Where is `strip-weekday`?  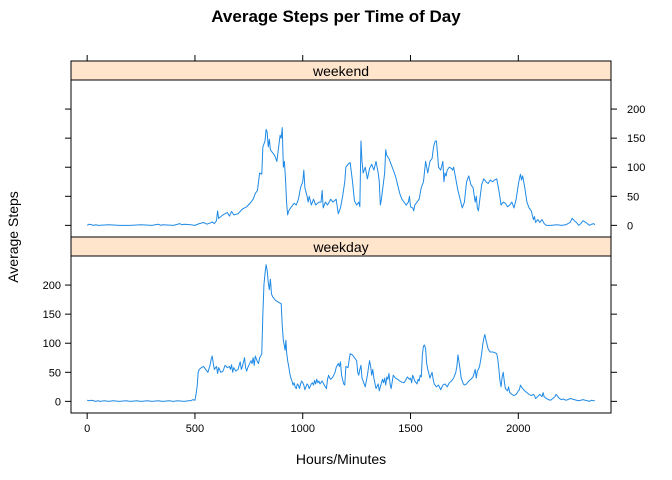 strip-weekday is located at coordinates (341, 246).